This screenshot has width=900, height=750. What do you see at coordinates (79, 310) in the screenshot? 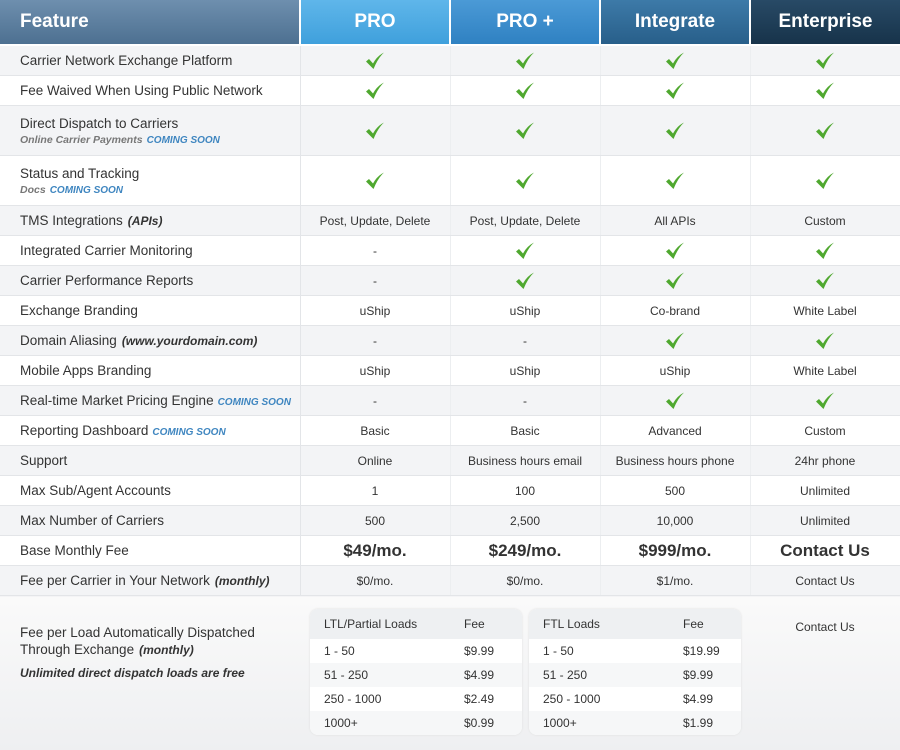
I see `feature-label: Exchange Branding` at bounding box center [79, 310].